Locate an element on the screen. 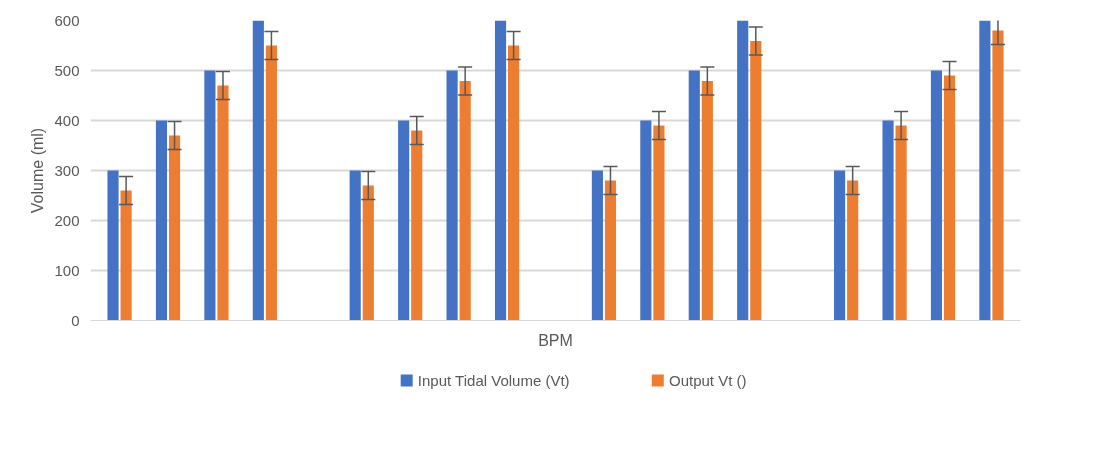 This screenshot has height=468, width=1094. y-tick-label: 500 is located at coordinates (67, 70).